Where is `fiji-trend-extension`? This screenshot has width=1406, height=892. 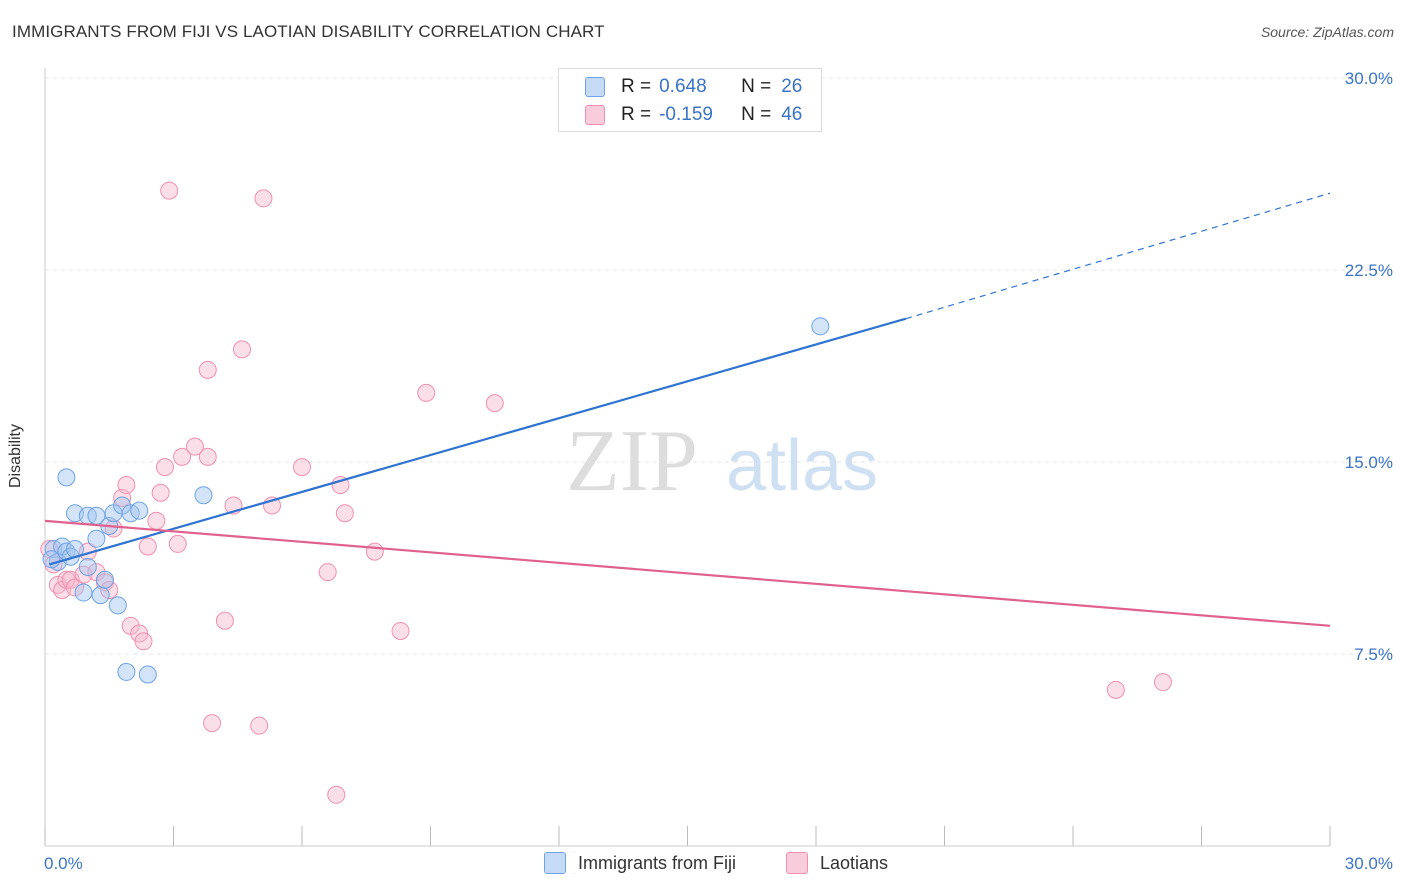
fiji-trend-extension is located at coordinates (1118, 256).